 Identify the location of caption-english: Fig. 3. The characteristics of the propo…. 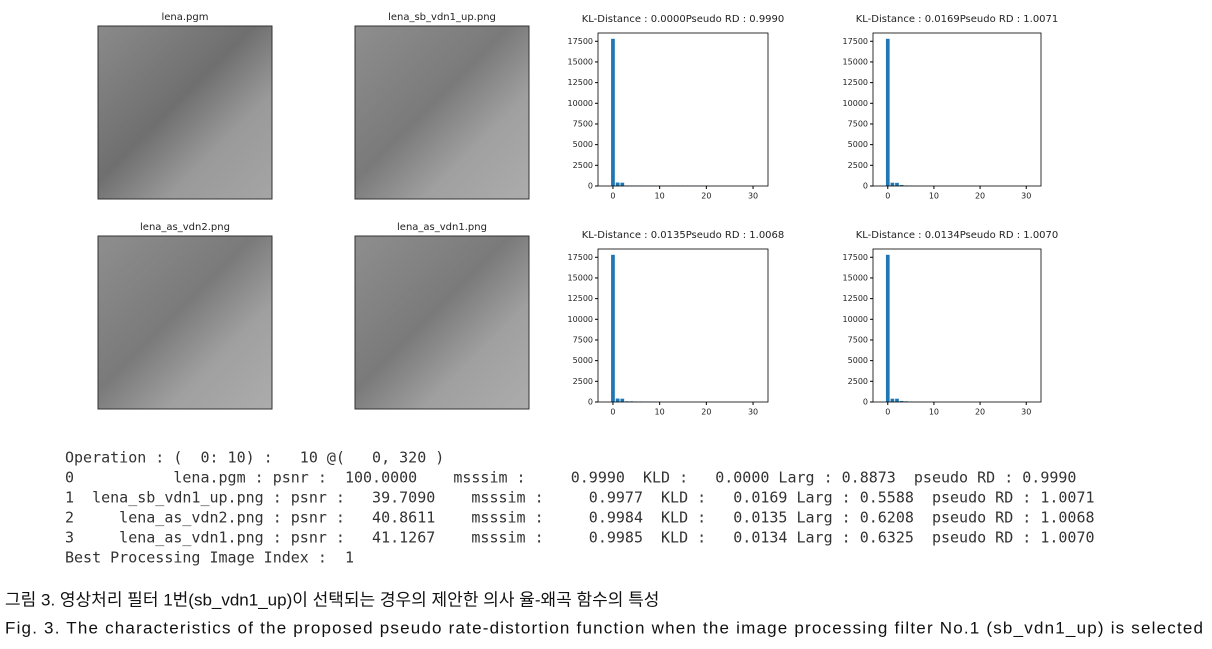
(604, 627).